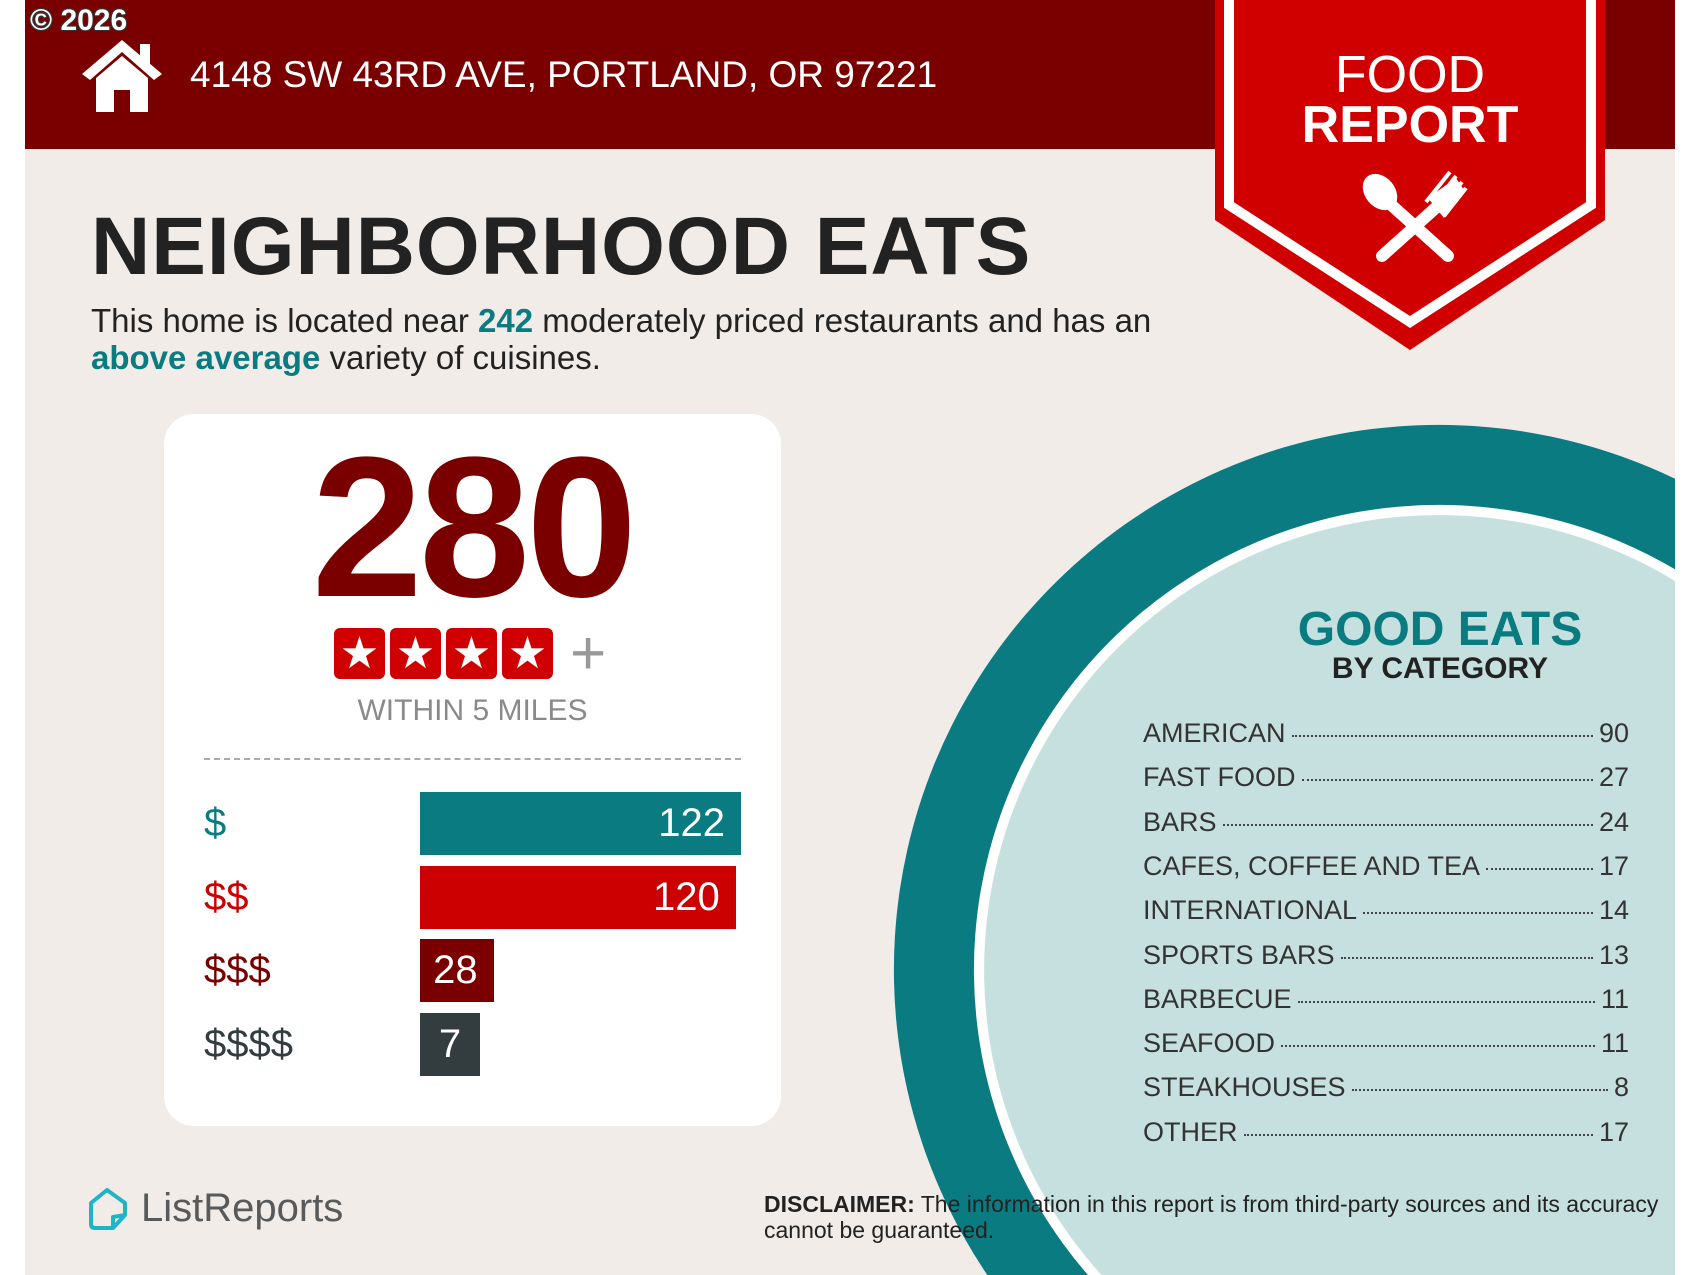 The width and height of the screenshot is (1700, 1275). I want to click on restaurant-count: 242, so click(506, 320).